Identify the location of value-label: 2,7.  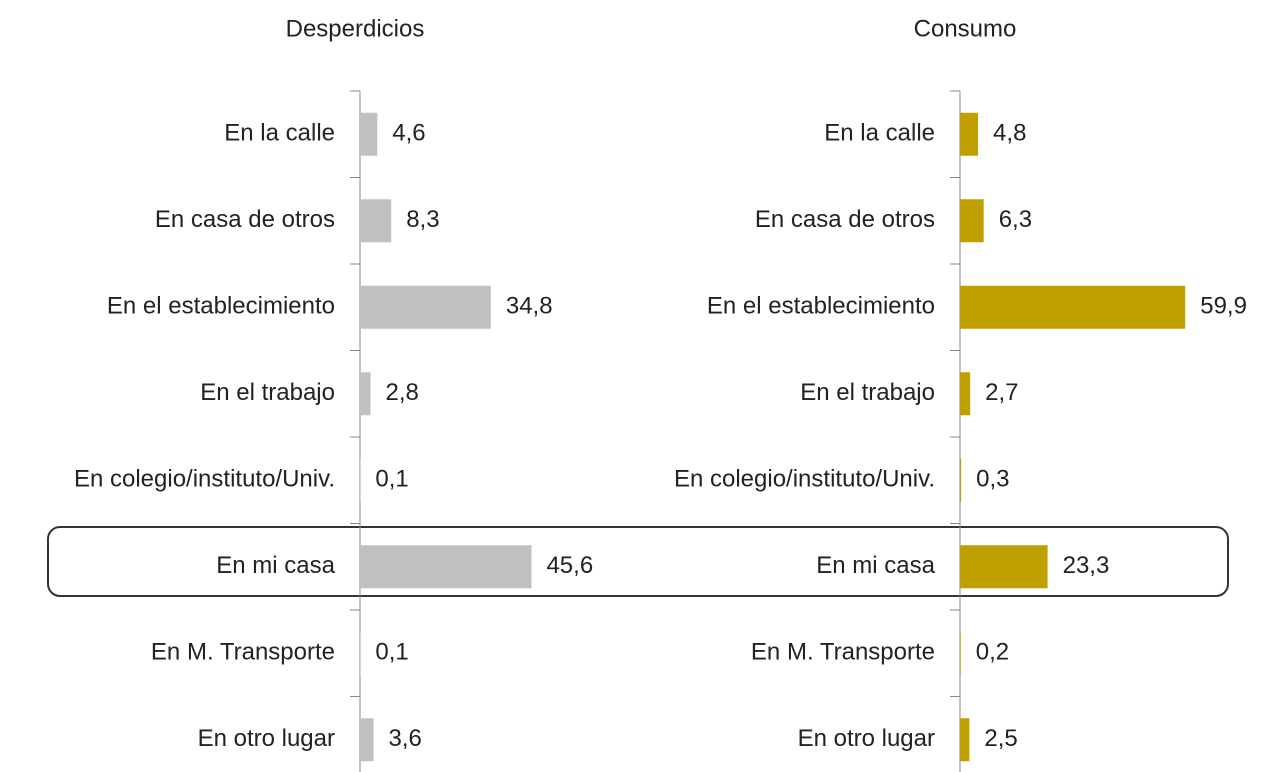
(1001, 392).